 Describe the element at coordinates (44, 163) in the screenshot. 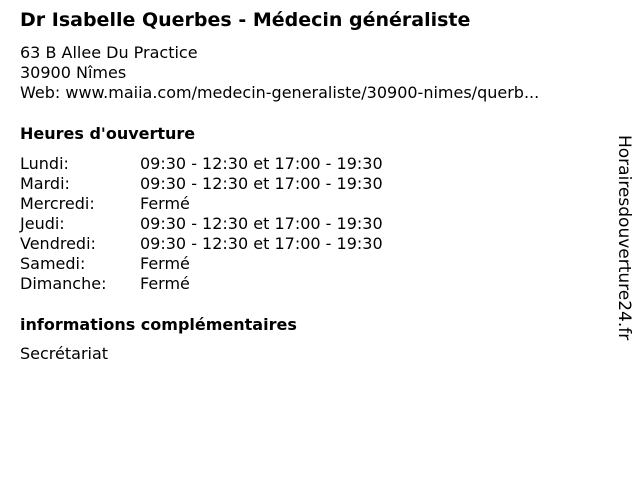

I see `day-label: Lundi:` at that location.